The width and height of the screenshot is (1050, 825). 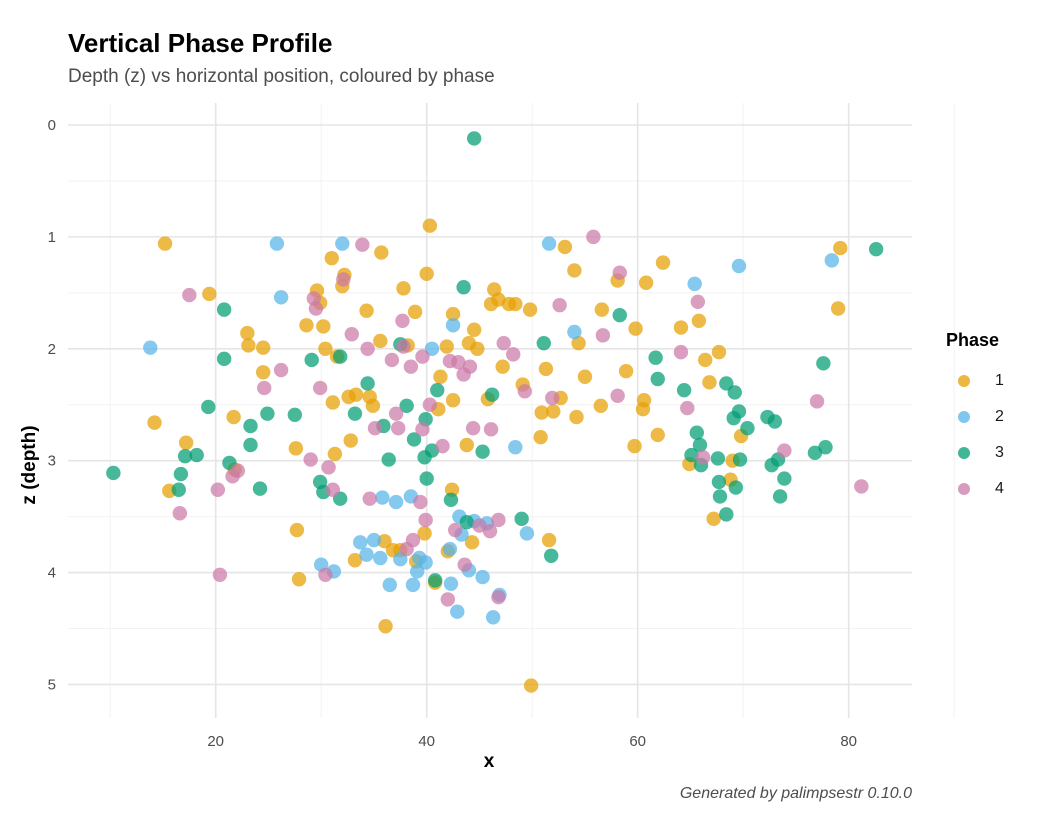 What do you see at coordinates (975, 453) in the screenshot?
I see `legend-item-phase-3: 3` at bounding box center [975, 453].